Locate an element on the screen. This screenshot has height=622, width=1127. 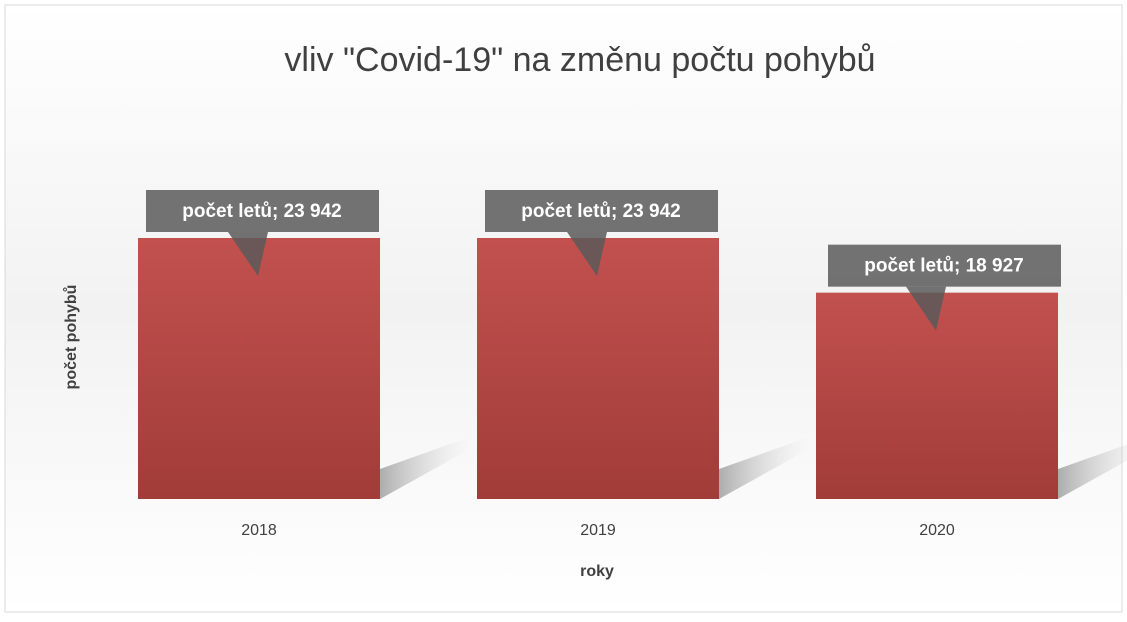
x-tick-label: 2018 is located at coordinates (259, 530).